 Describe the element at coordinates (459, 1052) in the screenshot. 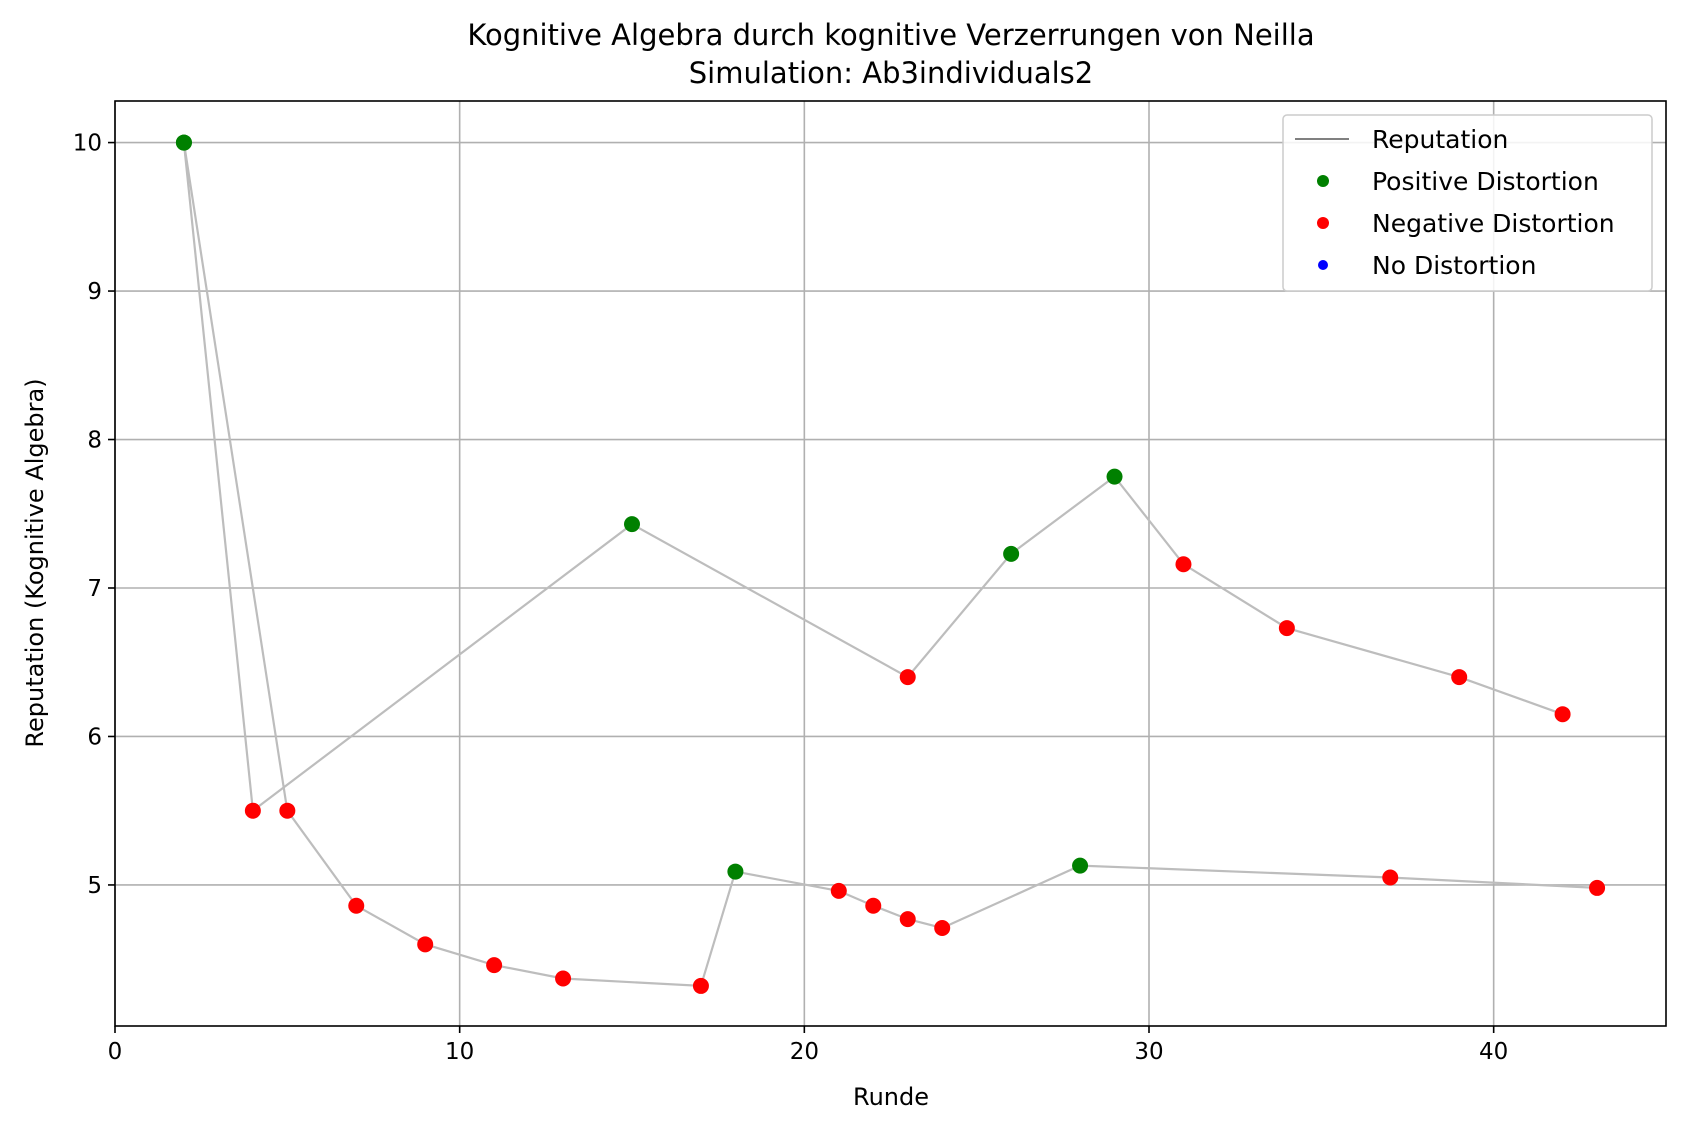

I see `x-tick-label: 10` at that location.